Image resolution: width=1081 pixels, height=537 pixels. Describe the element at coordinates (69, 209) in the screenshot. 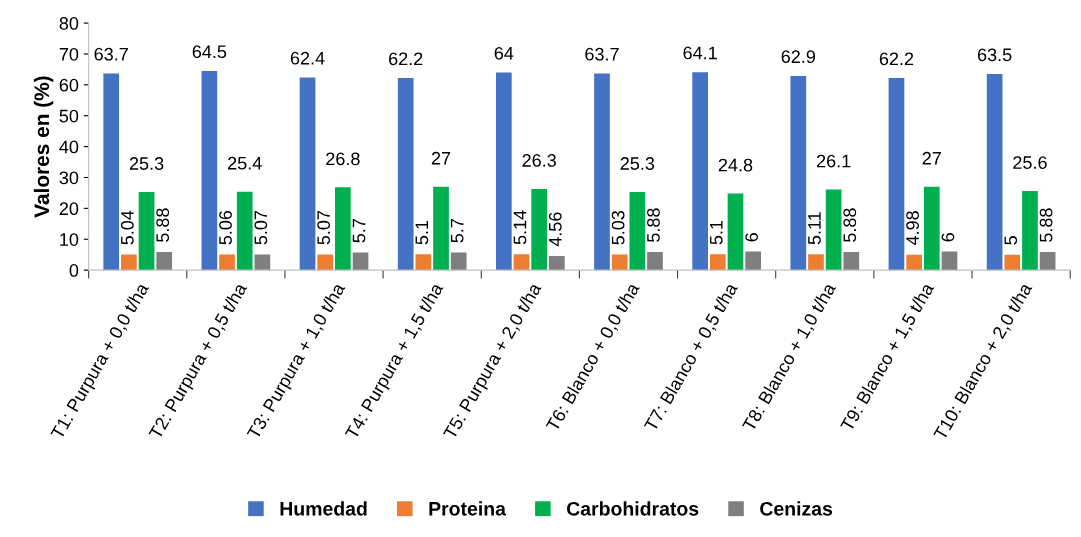

I see `y-tick-label: 20` at that location.